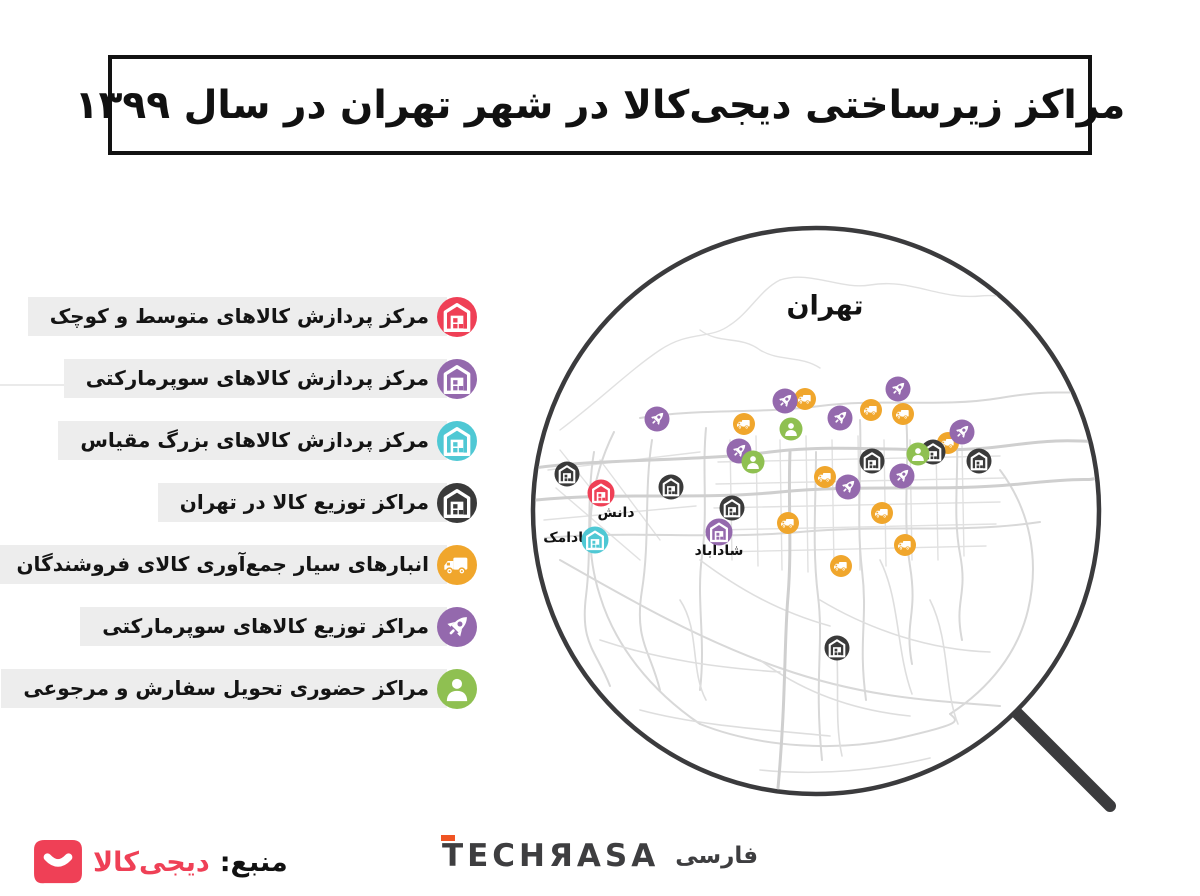 The height and width of the screenshot is (896, 1200). I want to click on source-name: دیجی‌کالا, so click(151, 862).